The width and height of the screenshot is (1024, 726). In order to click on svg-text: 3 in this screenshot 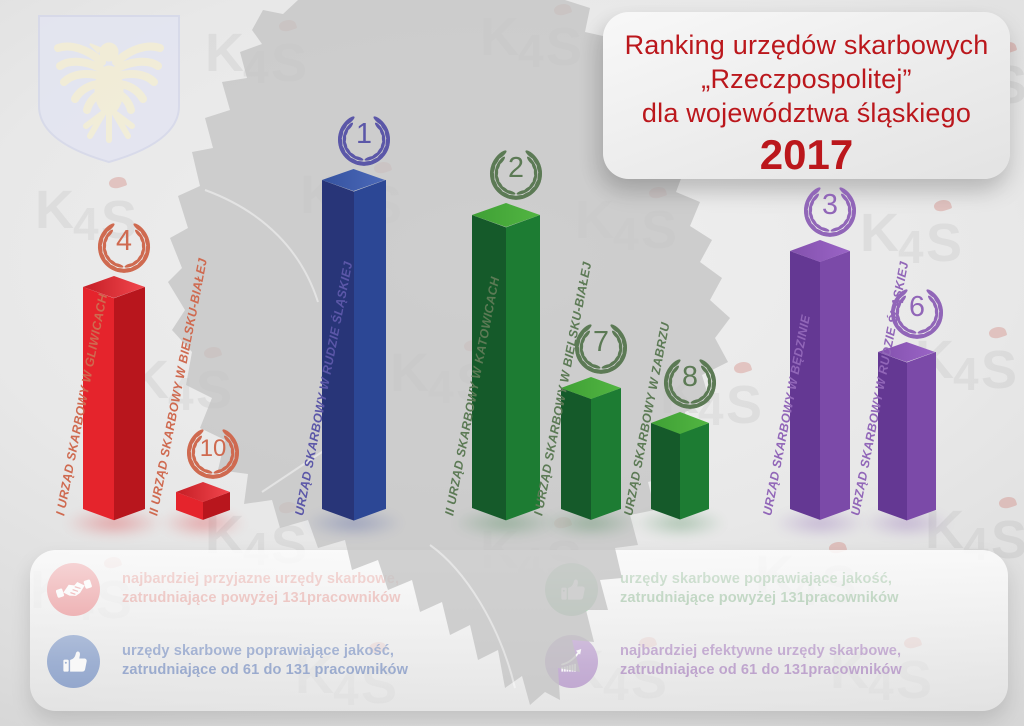, I will do `click(830, 205)`.